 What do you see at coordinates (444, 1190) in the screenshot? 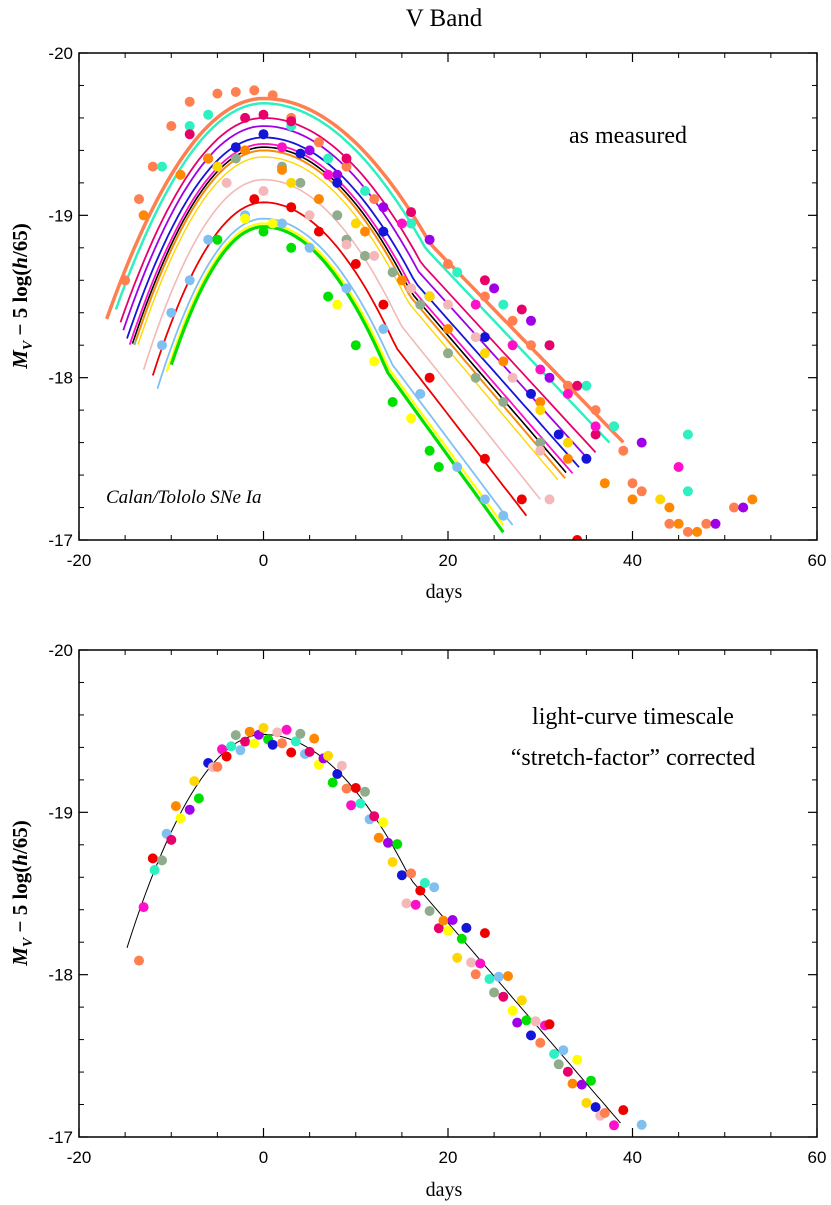
I see `bottom-x-axis-label: days` at bounding box center [444, 1190].